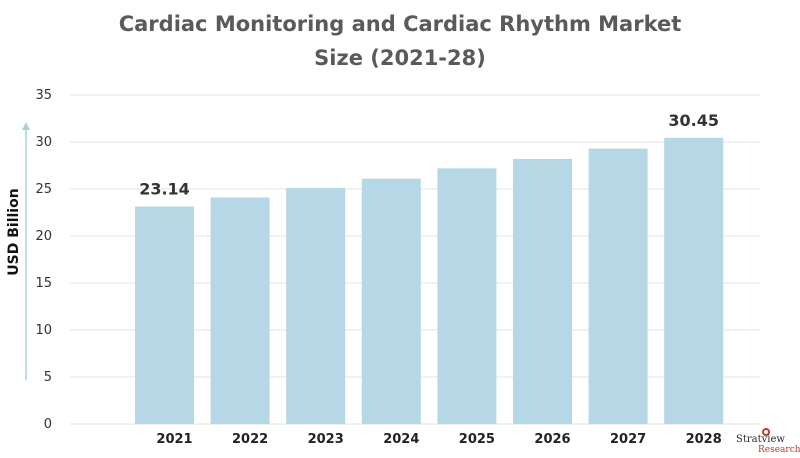 The height and width of the screenshot is (458, 800). What do you see at coordinates (401, 439) in the screenshot?
I see `x-tick-label: 2024` at bounding box center [401, 439].